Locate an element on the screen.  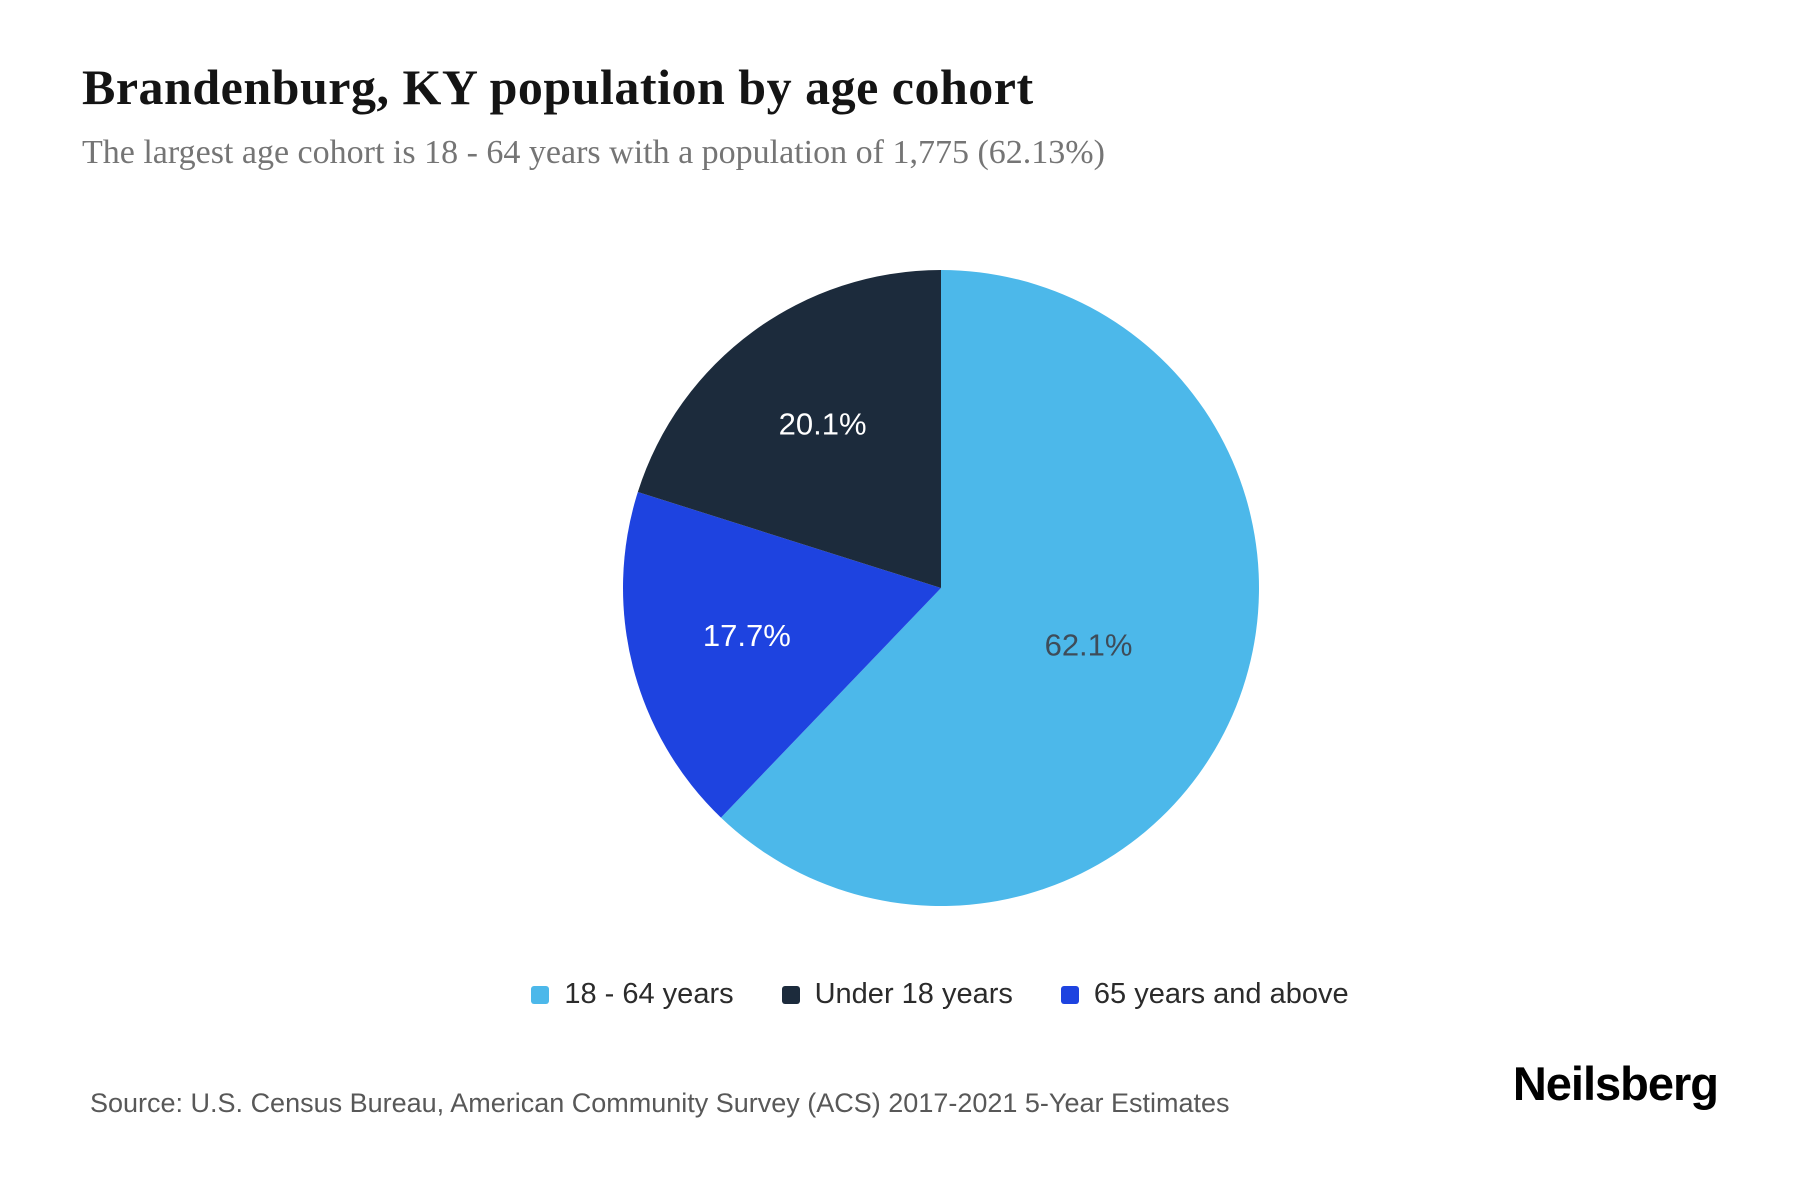
legend-item: Under 18 years is located at coordinates (897, 994).